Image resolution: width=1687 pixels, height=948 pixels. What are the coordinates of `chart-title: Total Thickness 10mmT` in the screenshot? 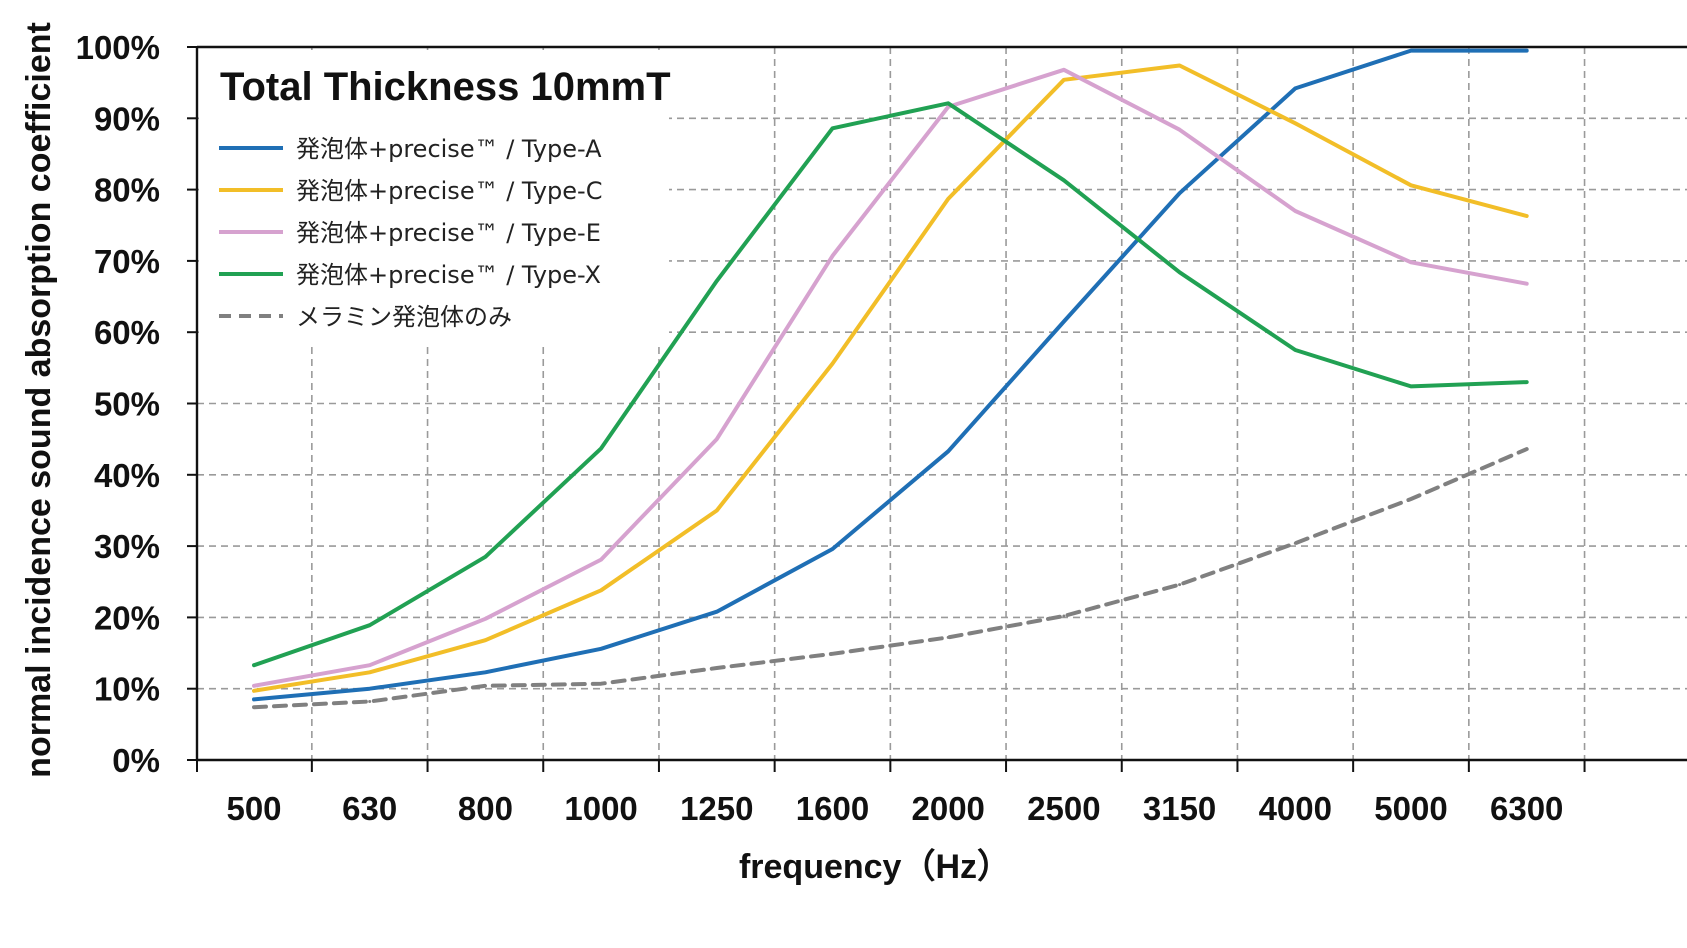 It's located at (445, 87).